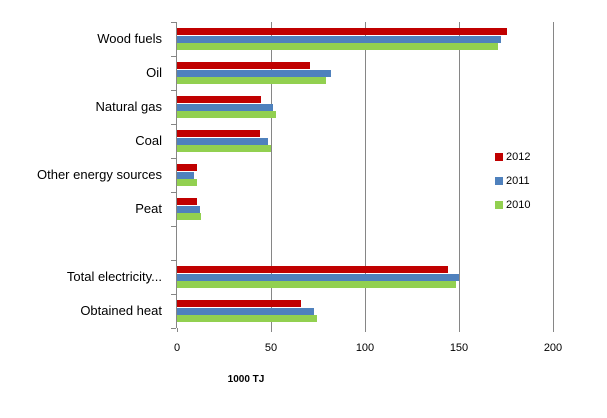 This screenshot has width=607, height=418. What do you see at coordinates (128, 106) in the screenshot?
I see `category-label: Natural gas` at bounding box center [128, 106].